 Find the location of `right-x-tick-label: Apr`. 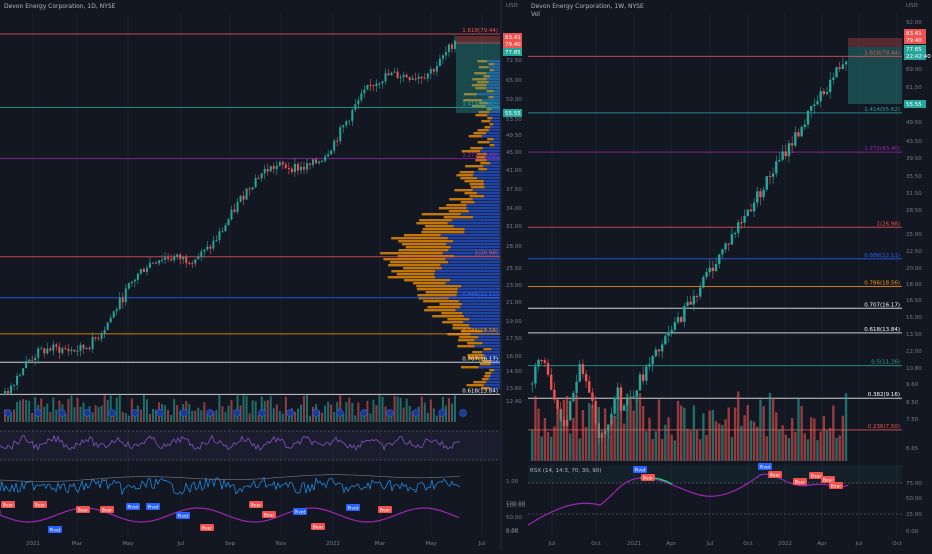

right-x-tick-label: Apr is located at coordinates (822, 544).